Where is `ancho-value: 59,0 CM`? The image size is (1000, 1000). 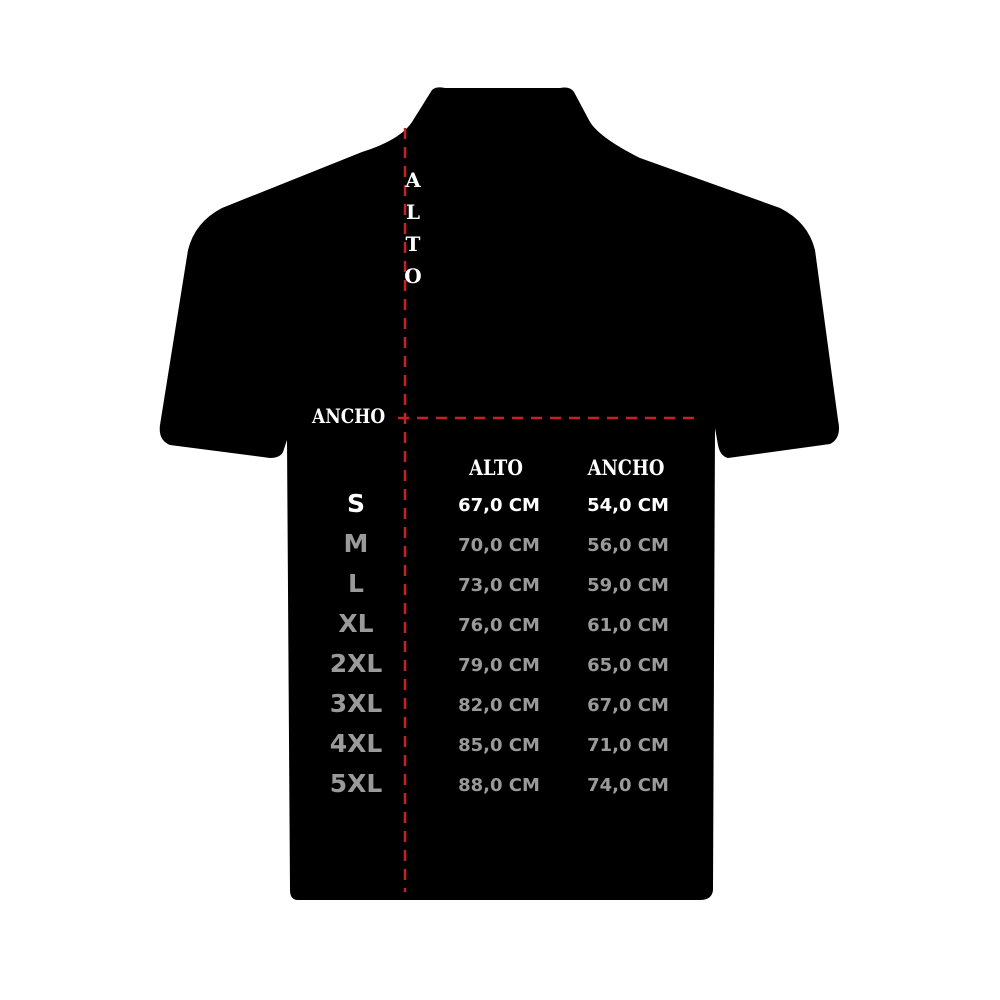 ancho-value: 59,0 CM is located at coordinates (628, 585).